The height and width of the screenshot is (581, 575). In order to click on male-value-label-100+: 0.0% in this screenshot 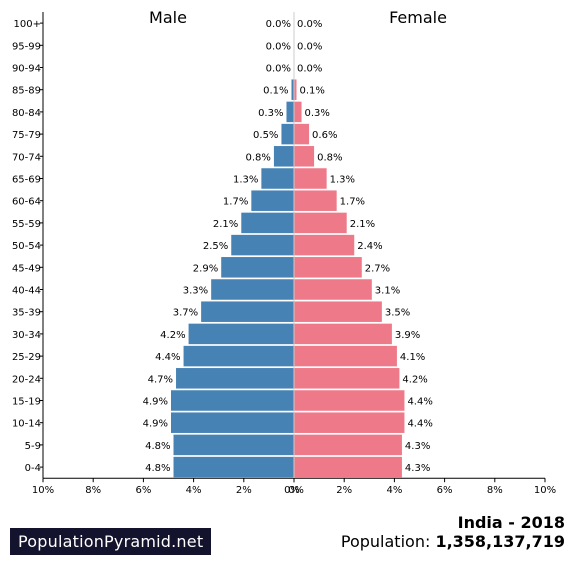, I will do `click(278, 24)`.